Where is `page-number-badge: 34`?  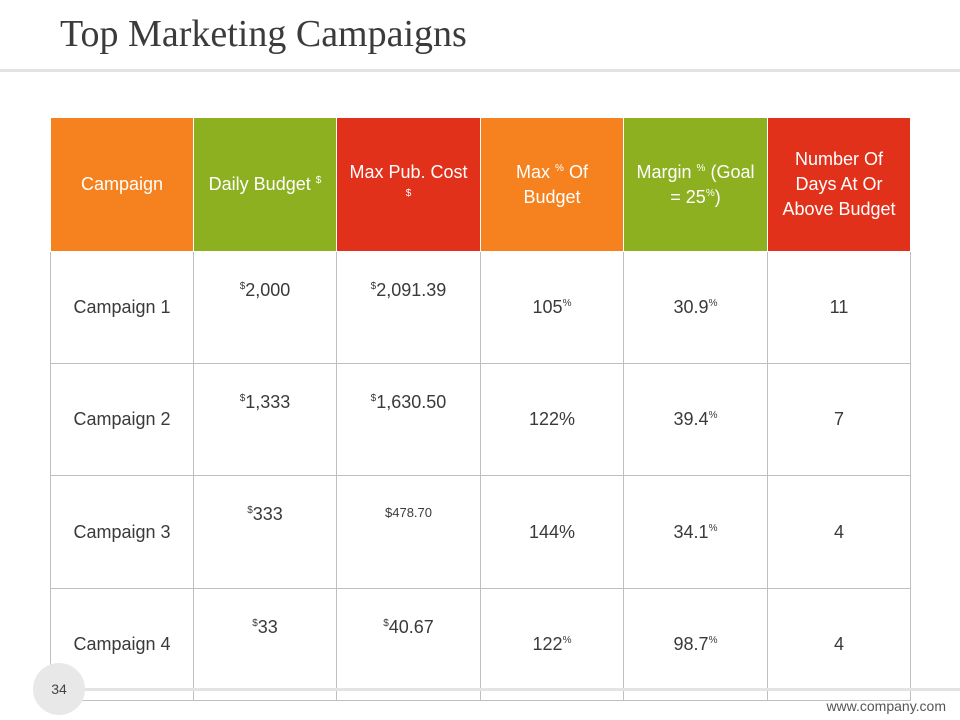
page-number-badge: 34 is located at coordinates (59, 689).